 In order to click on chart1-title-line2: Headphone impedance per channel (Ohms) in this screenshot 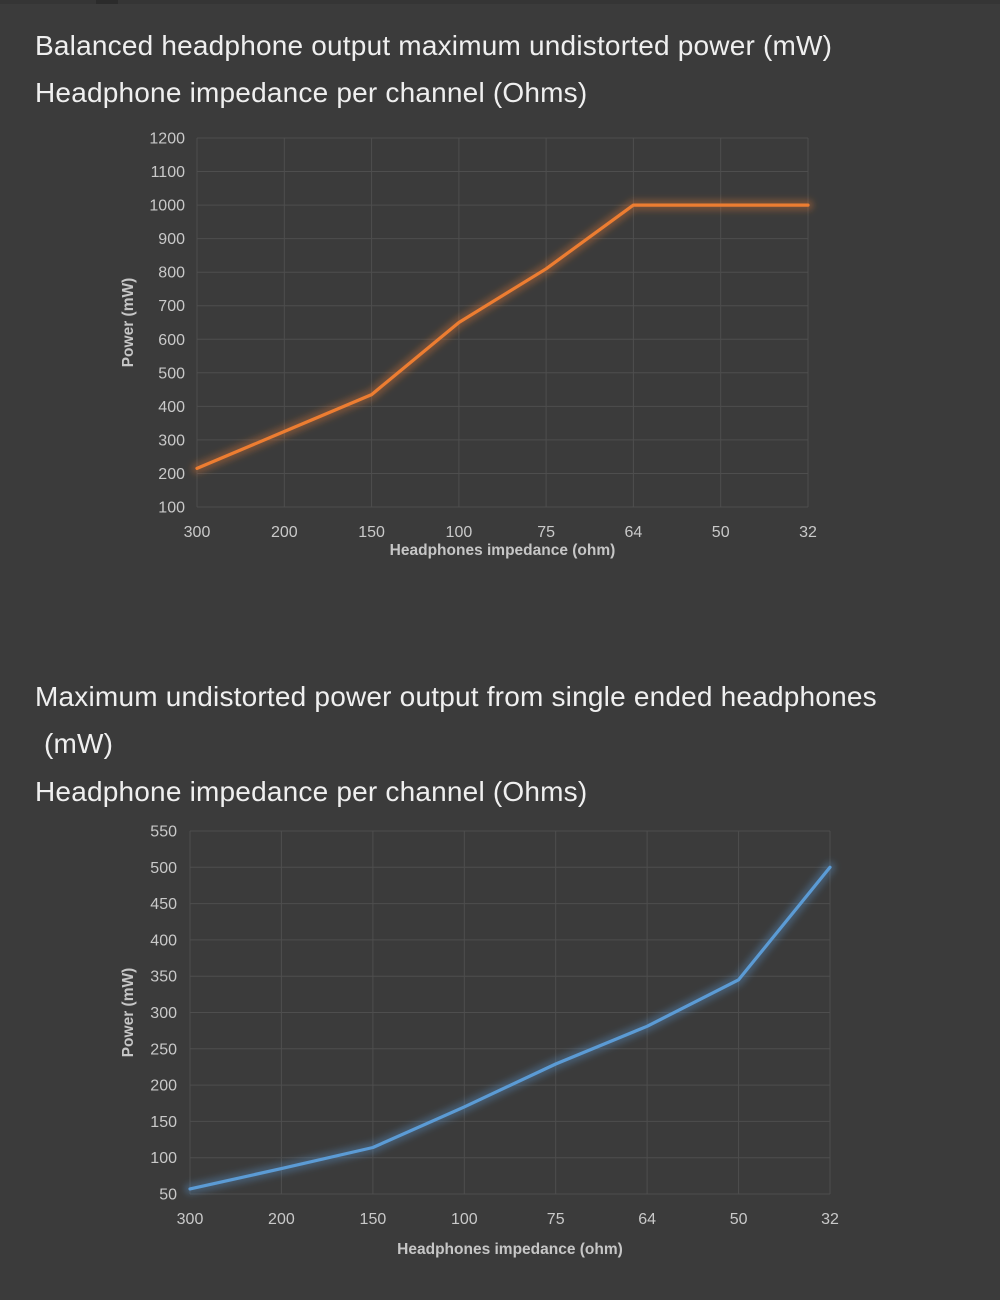, I will do `click(311, 92)`.